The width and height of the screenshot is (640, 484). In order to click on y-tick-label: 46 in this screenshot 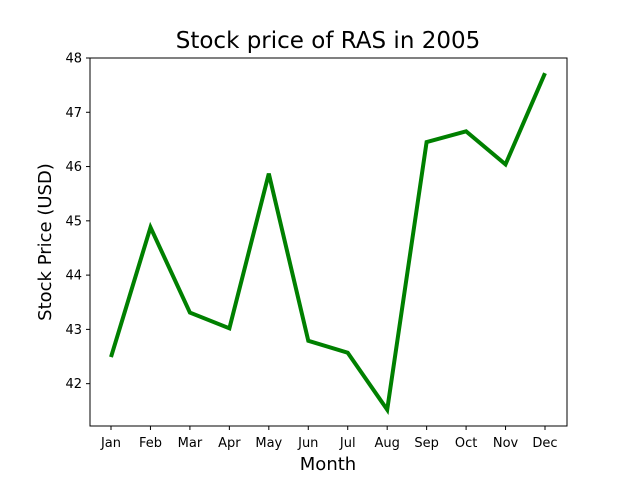, I will do `click(73, 167)`.